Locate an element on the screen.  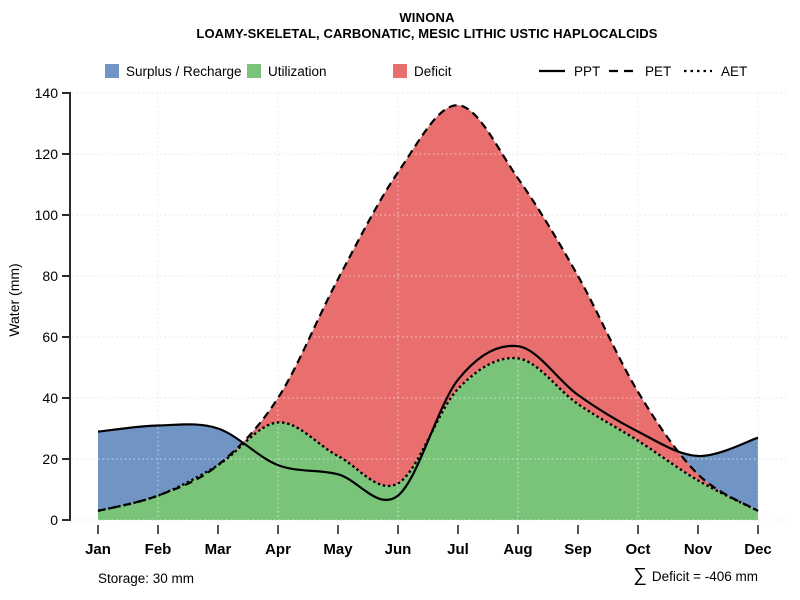
svg-text: 120 is located at coordinates (47, 154).